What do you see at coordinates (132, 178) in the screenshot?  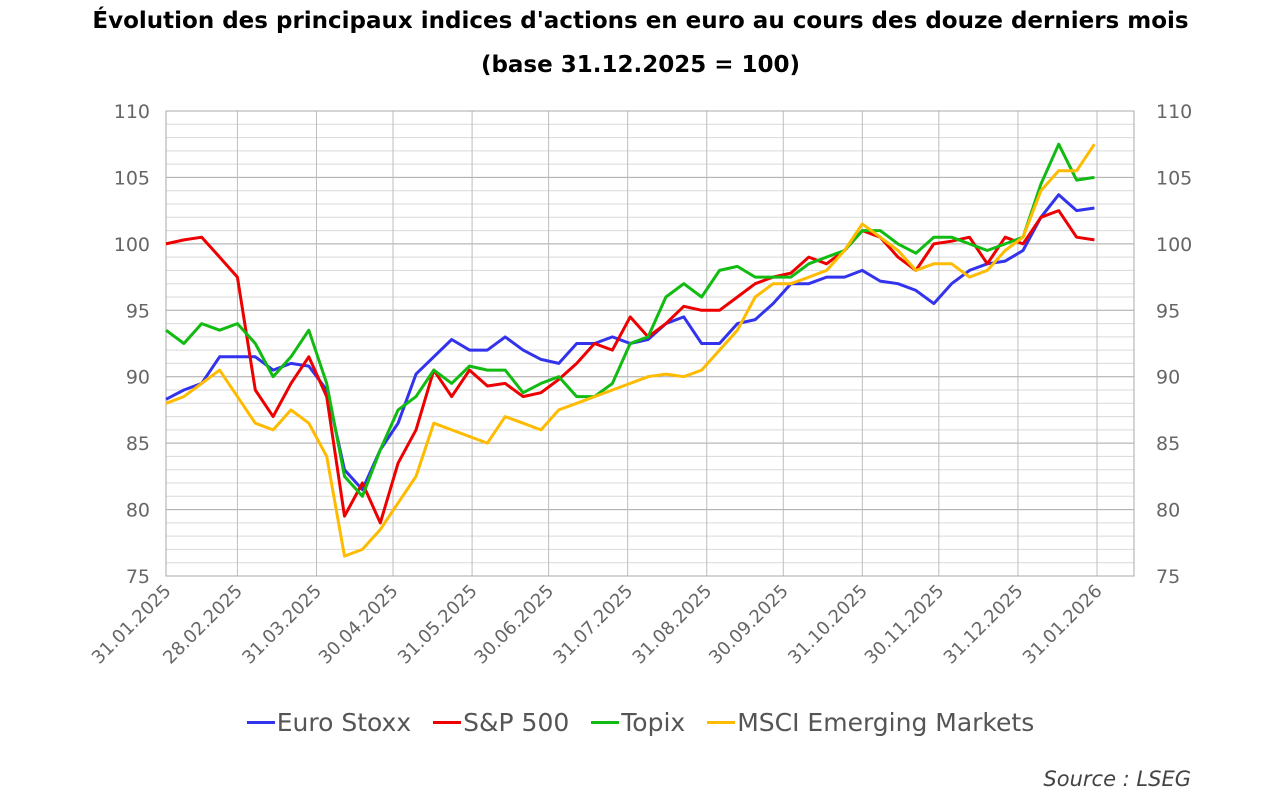 I see `y-tick-label-left: 105` at bounding box center [132, 178].